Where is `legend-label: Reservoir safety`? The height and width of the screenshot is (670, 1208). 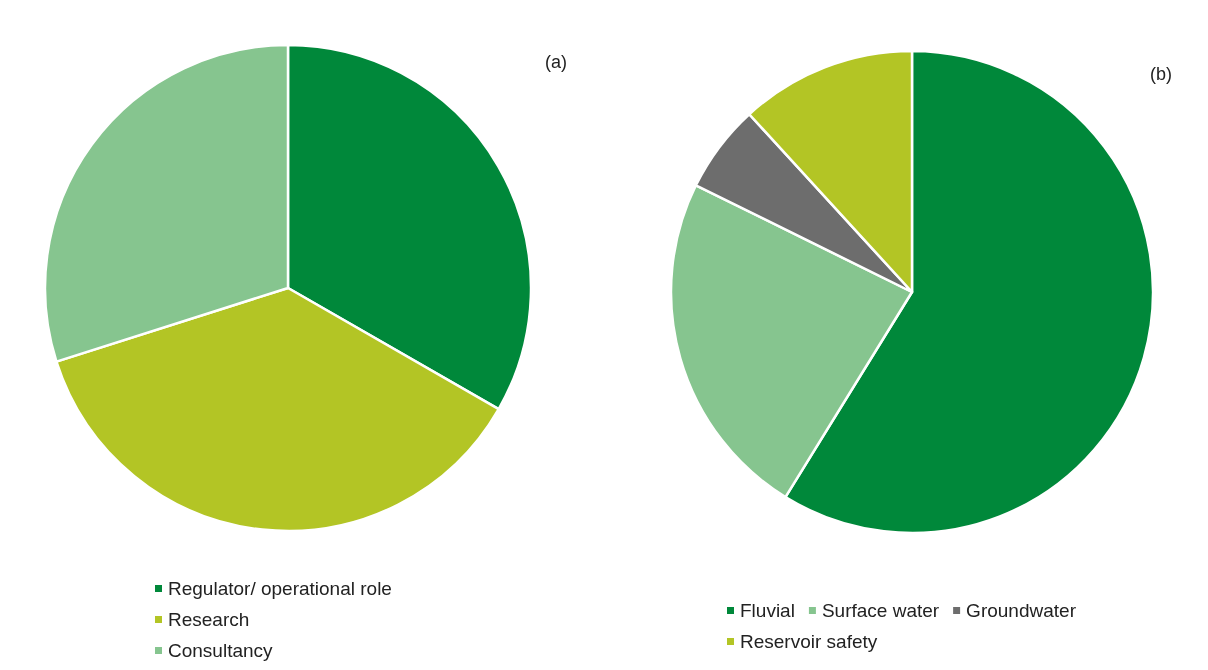
legend-label: Reservoir safety is located at coordinates (809, 641).